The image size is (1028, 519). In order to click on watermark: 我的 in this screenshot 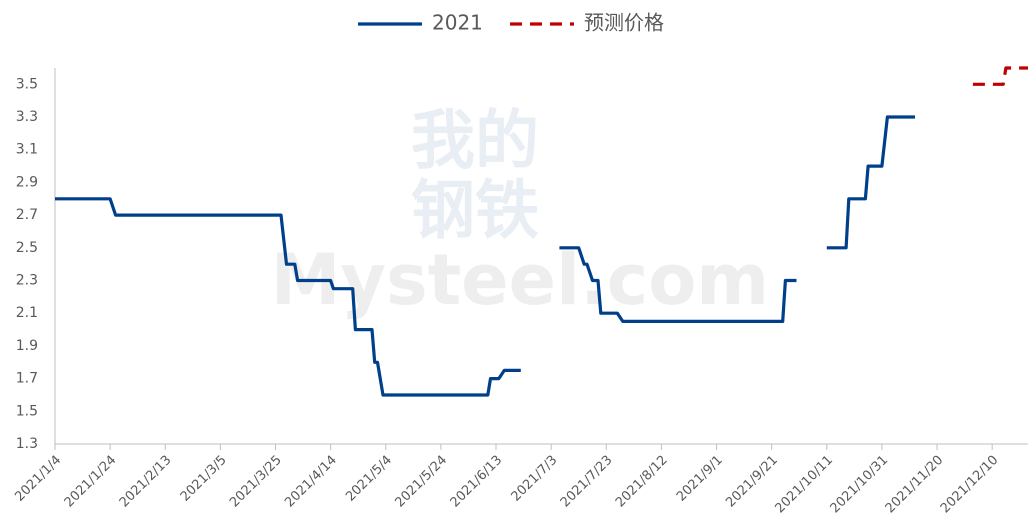, I will do `click(475, 142)`.